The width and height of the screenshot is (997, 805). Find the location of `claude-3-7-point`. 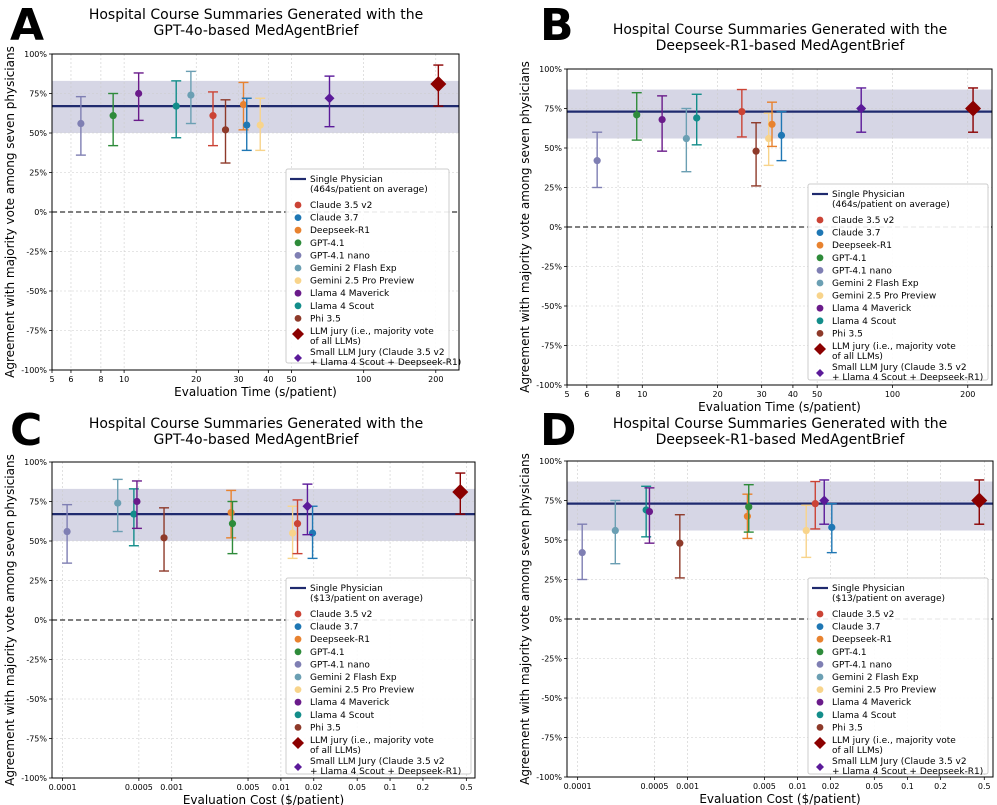

claude-3-7-point is located at coordinates (781, 135).